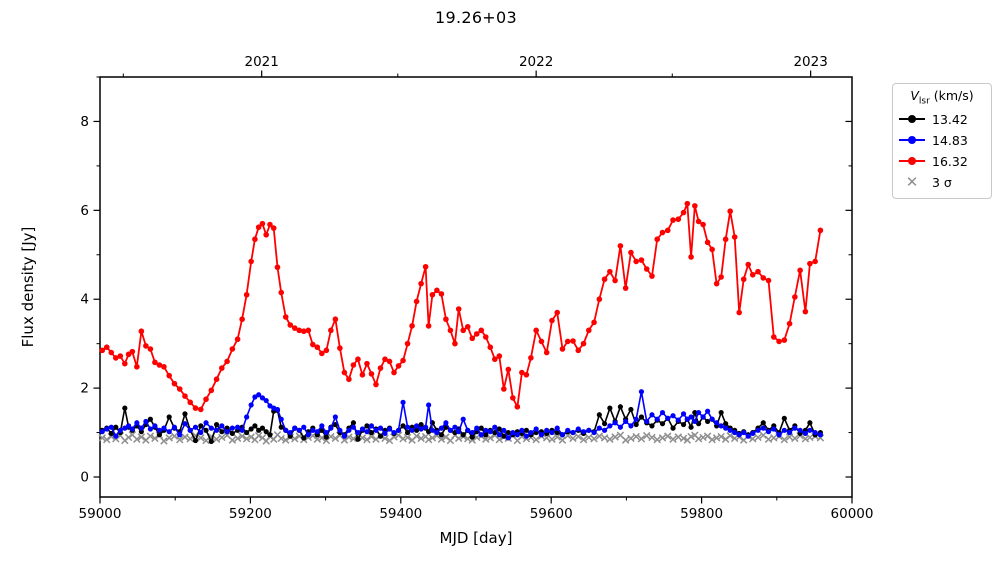 The image size is (1000, 562). I want to click on line-dot-marker-icon, so click(912, 161).